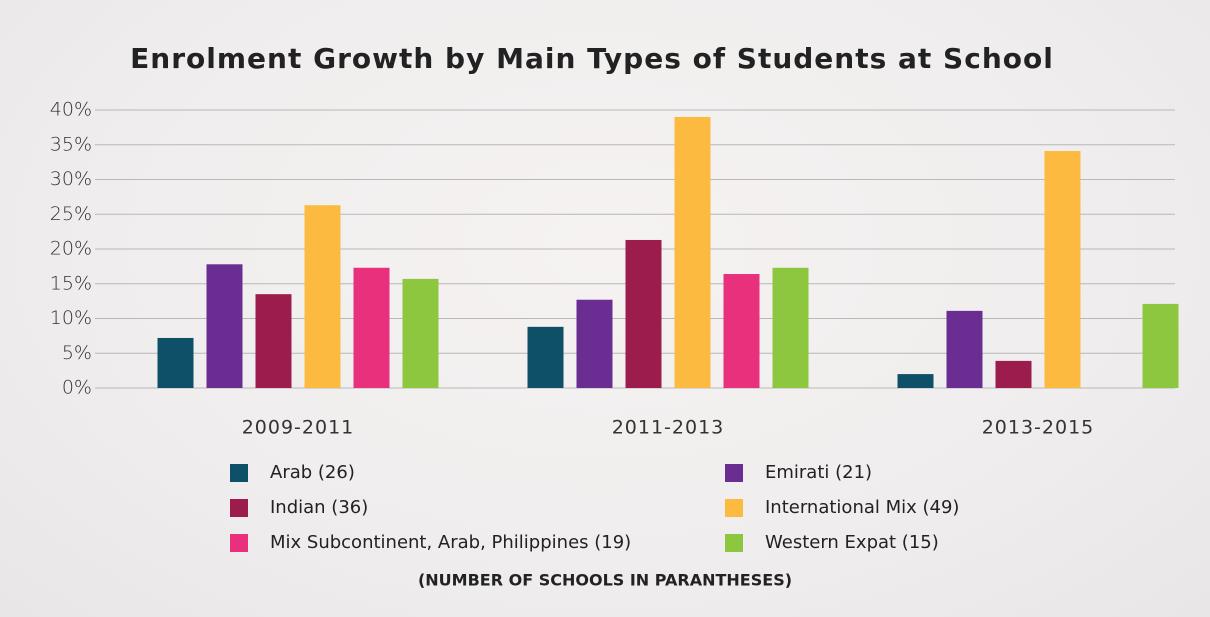  Describe the element at coordinates (312, 472) in the screenshot. I see `legend-label: Arab (26)` at that location.